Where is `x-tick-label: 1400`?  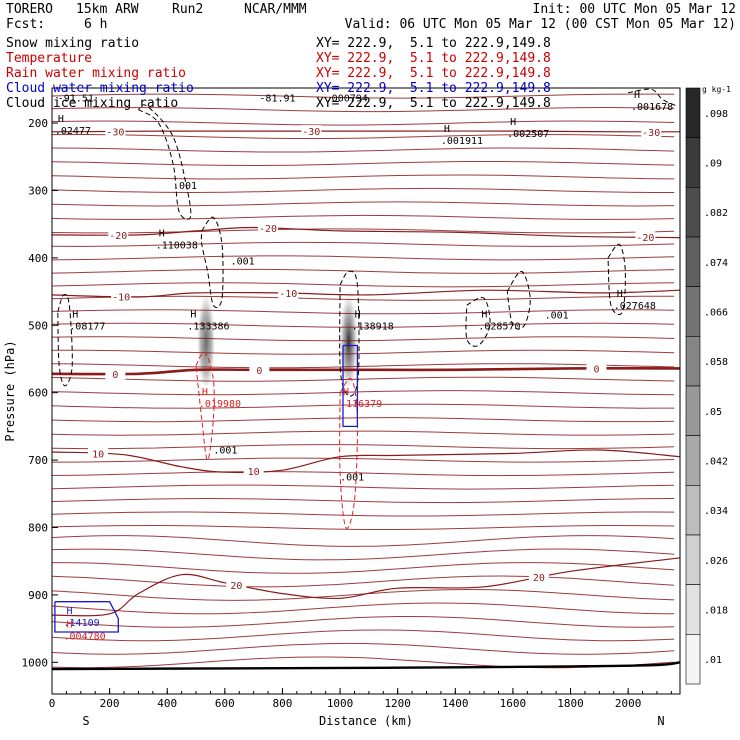 x-tick-label: 1400 is located at coordinates (455, 703).